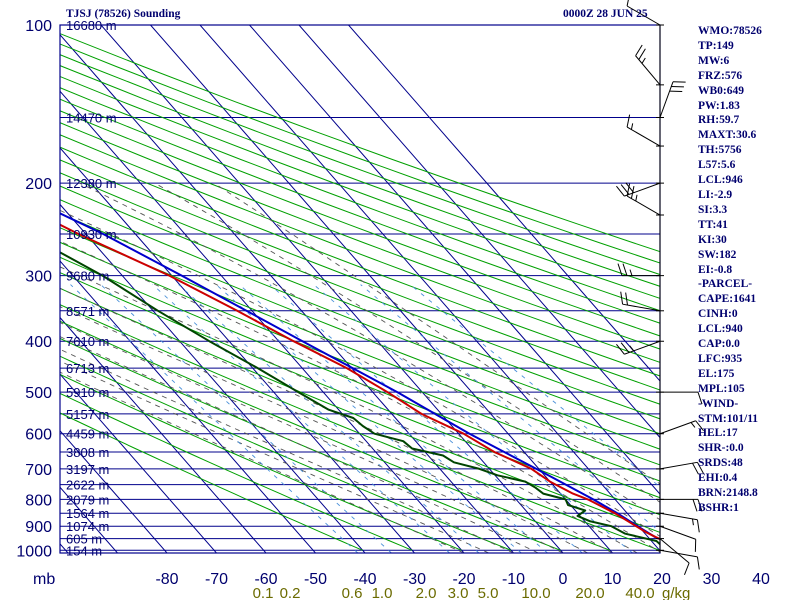 Image resolution: width=800 pixels, height=600 pixels. I want to click on height-label: 4459 m, so click(87, 434).